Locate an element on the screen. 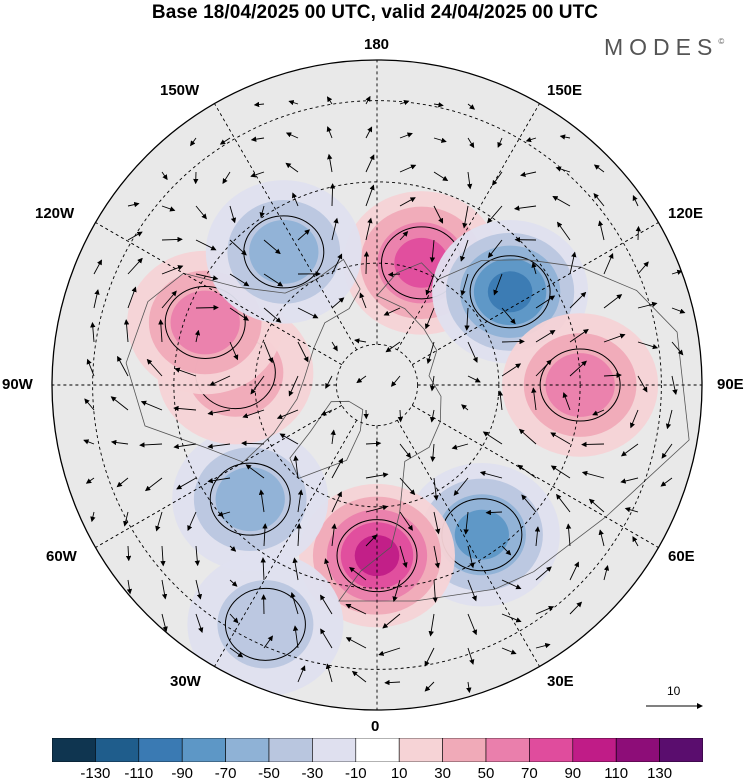 Image resolution: width=750 pixels, height=783 pixels. lon-label-90e: 90E is located at coordinates (730, 384).